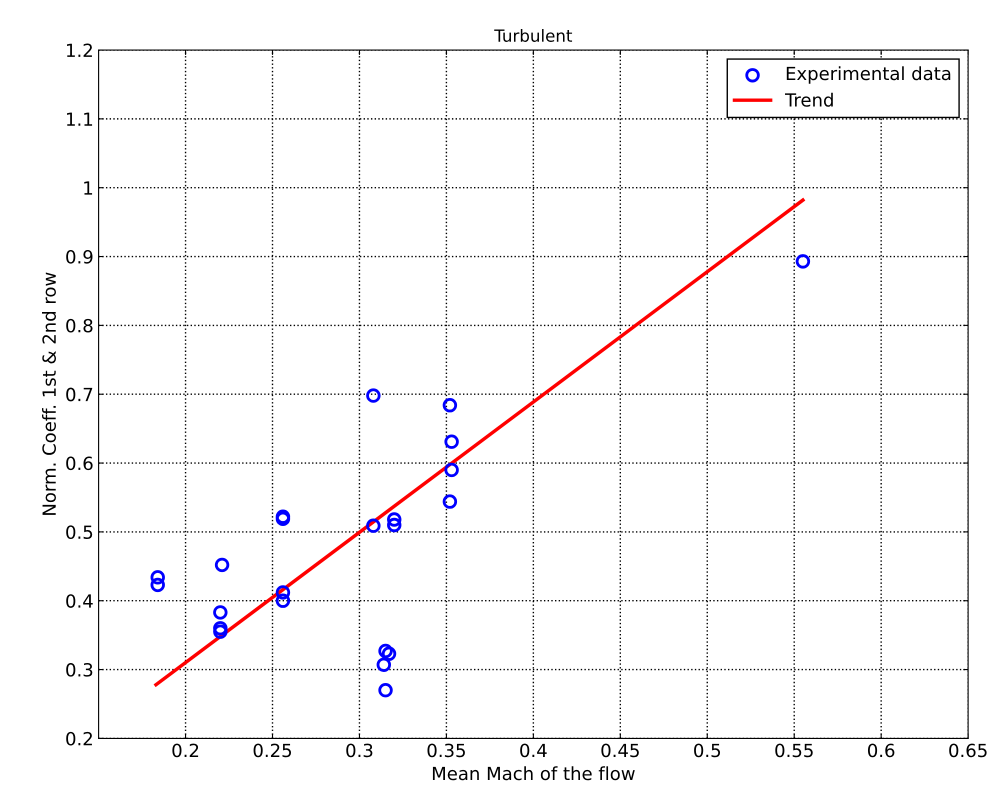 Image resolution: width=996 pixels, height=807 pixels. Describe the element at coordinates (79, 50) in the screenshot. I see `y-tick-label: 1.2` at that location.